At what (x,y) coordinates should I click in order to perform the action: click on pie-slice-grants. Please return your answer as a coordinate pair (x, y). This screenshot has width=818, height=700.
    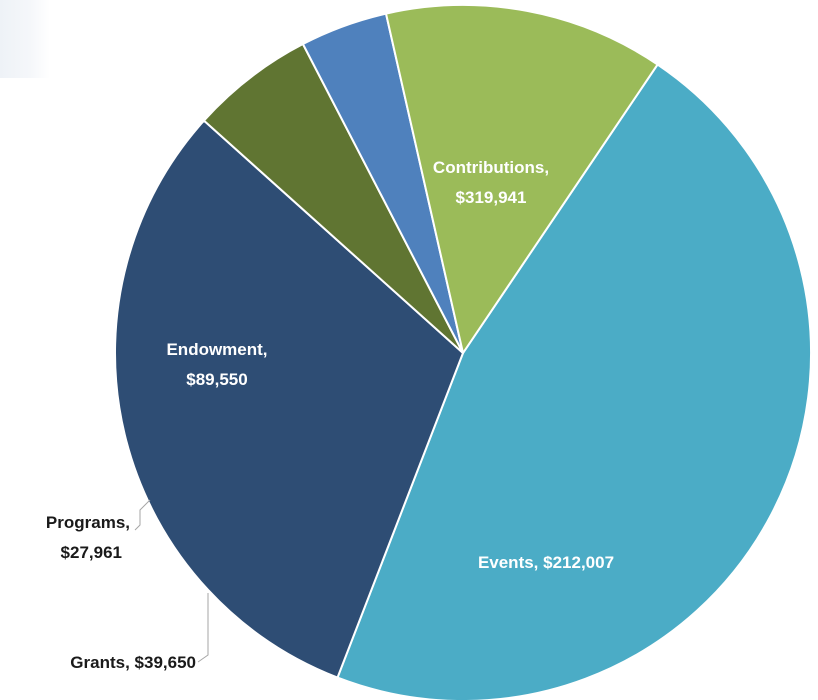
    Looking at the image, I should click on (333, 198).